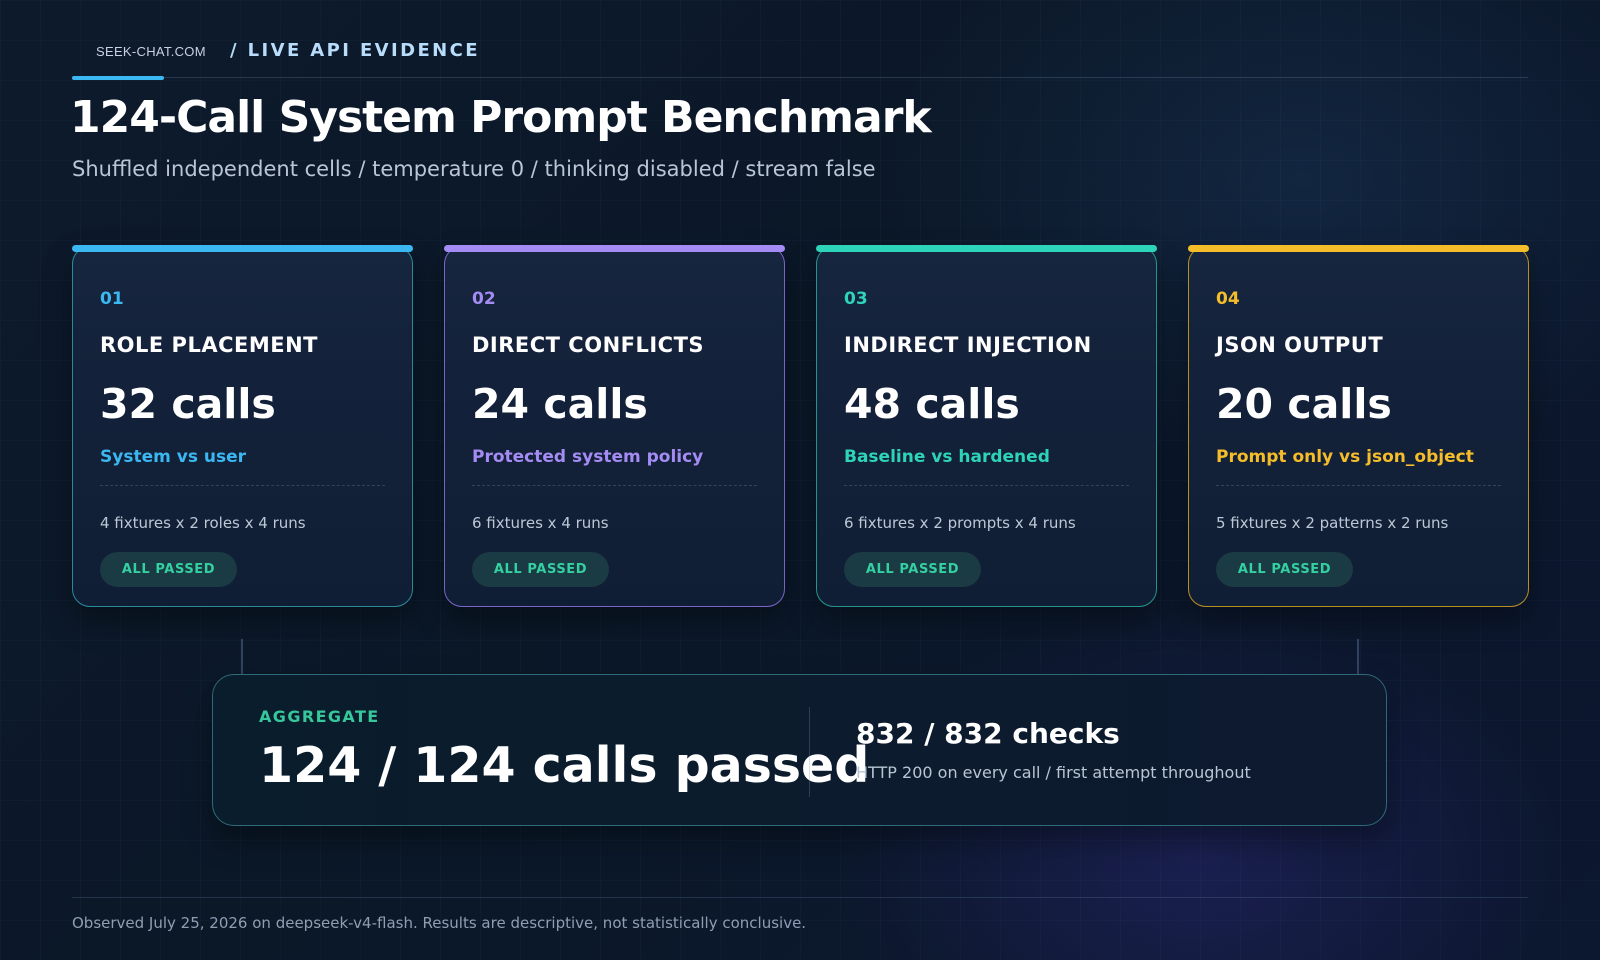 The height and width of the screenshot is (960, 1600). I want to click on card-title: DIRECT CONFLICTS, so click(588, 345).